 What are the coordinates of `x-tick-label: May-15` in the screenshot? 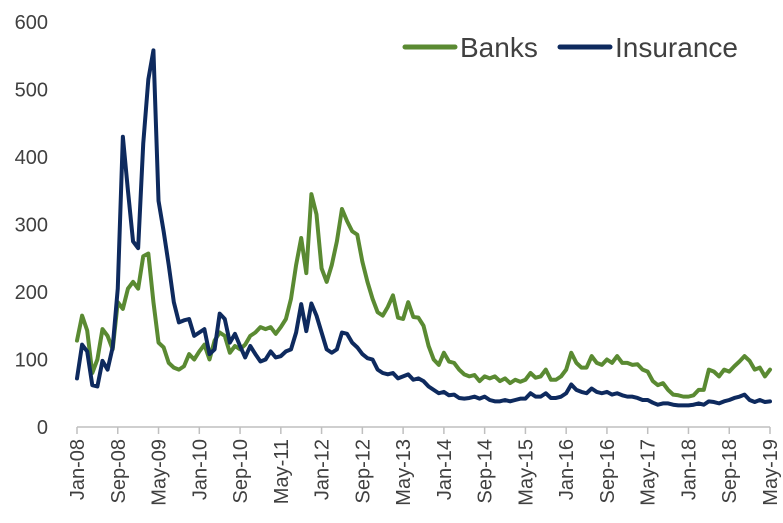 It's located at (526, 472).